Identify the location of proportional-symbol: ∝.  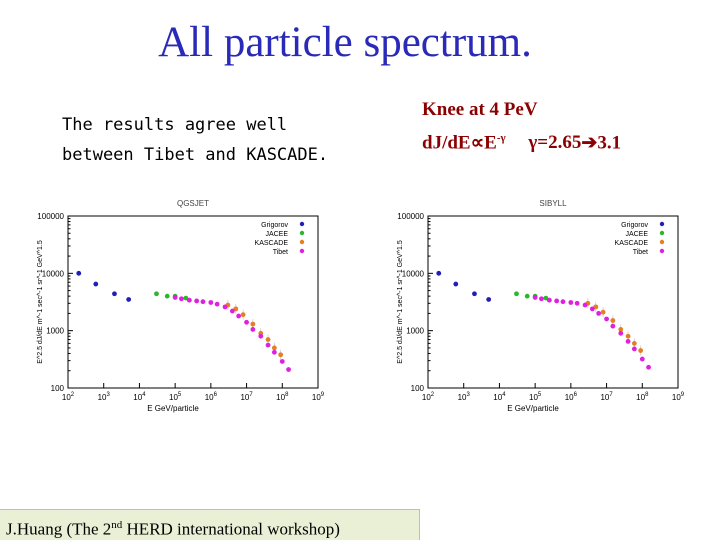
(477, 143).